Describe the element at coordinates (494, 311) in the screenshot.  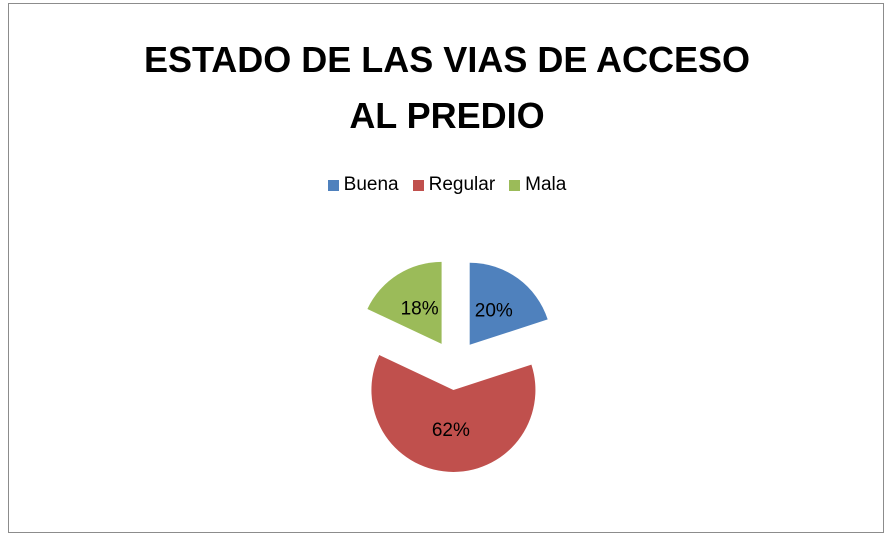
I see `data-label: 20%` at that location.